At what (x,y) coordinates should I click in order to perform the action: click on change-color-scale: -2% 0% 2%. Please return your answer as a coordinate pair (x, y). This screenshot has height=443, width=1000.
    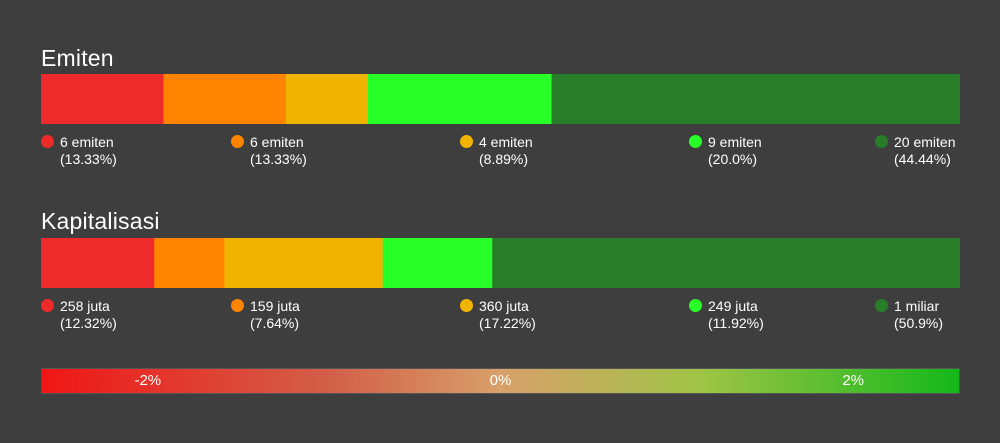
    Looking at the image, I should click on (500, 381).